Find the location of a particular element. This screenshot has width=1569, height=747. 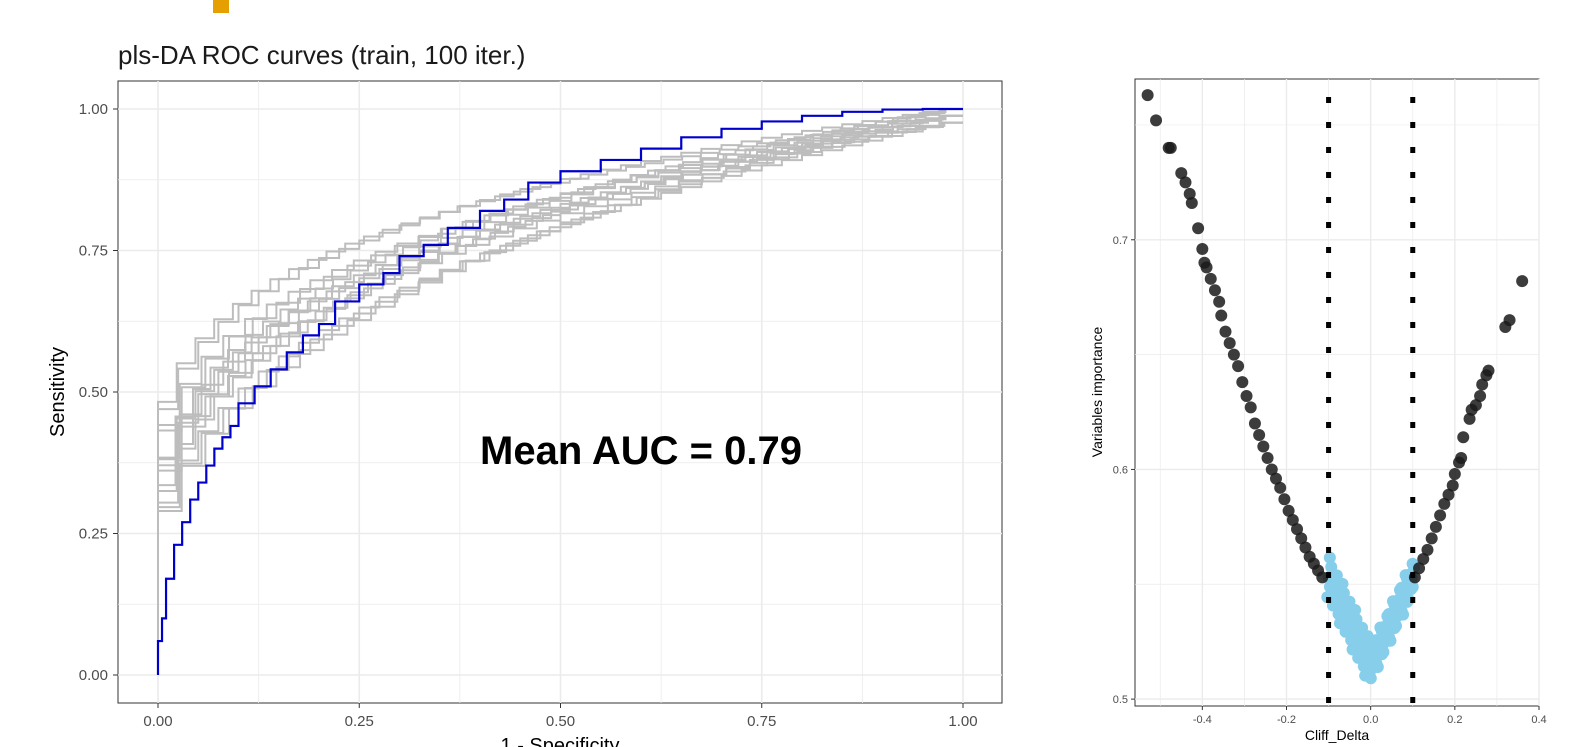

roc-x-tick-label: 0.25 is located at coordinates (359, 721).